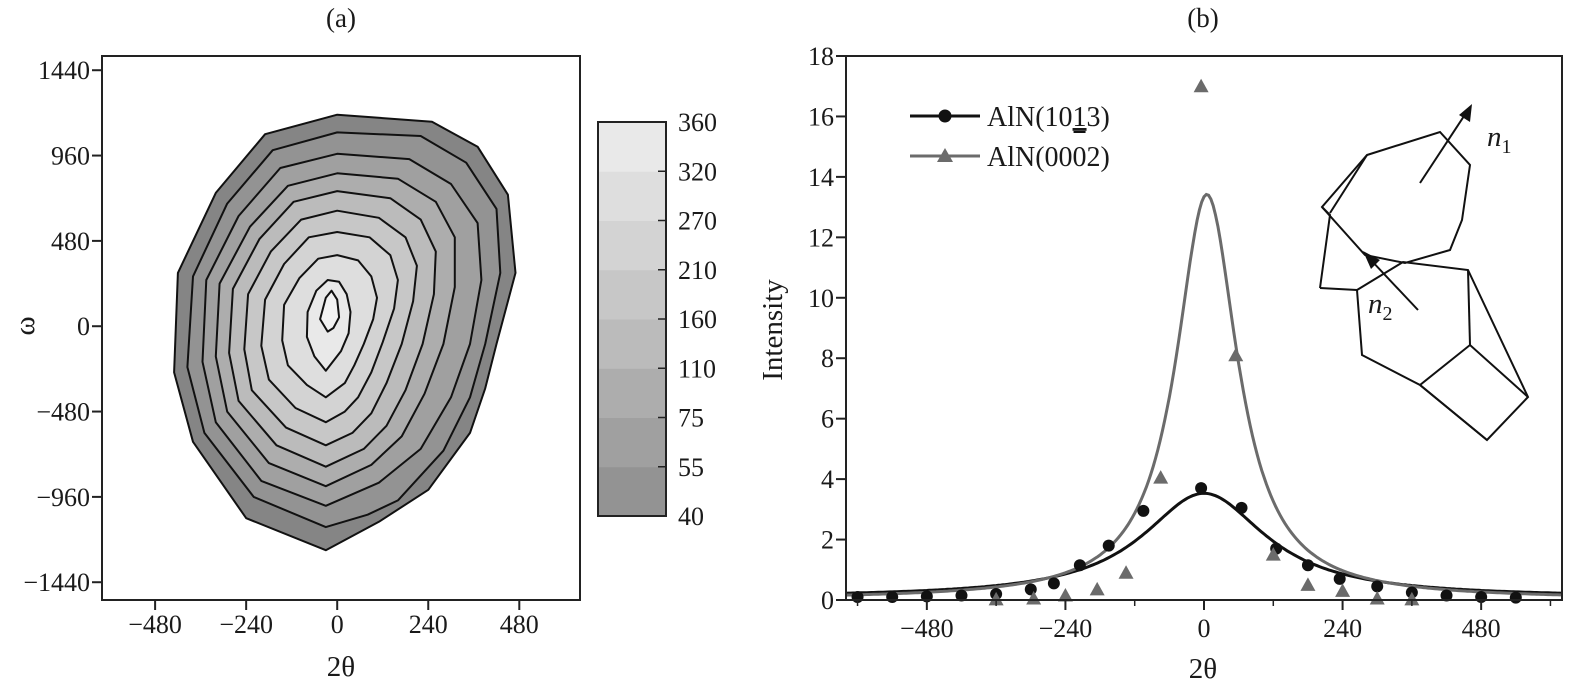 The height and width of the screenshot is (691, 1575). What do you see at coordinates (428, 624) in the screenshot?
I see `x-tick-label-a: 240` at bounding box center [428, 624].